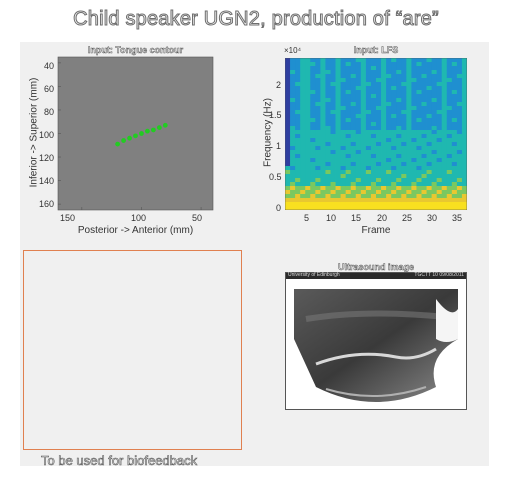  I want to click on lfs-multiplier: ×10⁴, so click(293, 50).